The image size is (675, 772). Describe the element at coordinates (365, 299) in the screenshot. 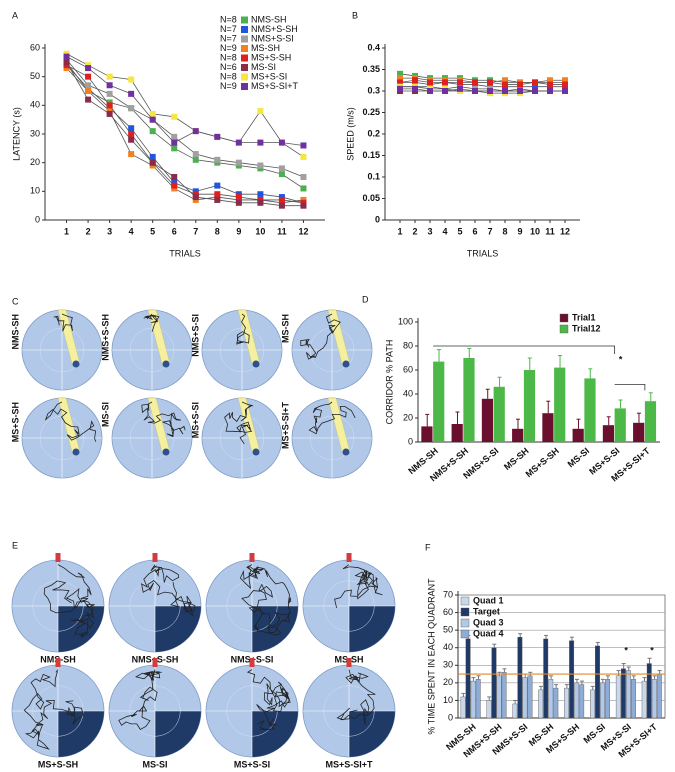

I see `panel-letter: D` at that location.